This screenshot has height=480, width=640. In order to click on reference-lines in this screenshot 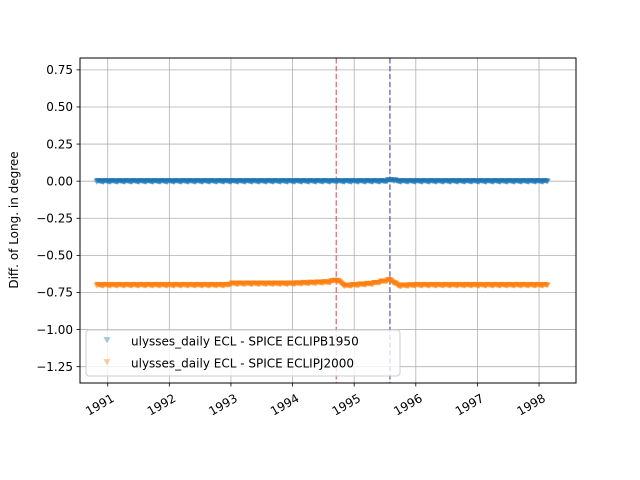, I will do `click(363, 220)`.